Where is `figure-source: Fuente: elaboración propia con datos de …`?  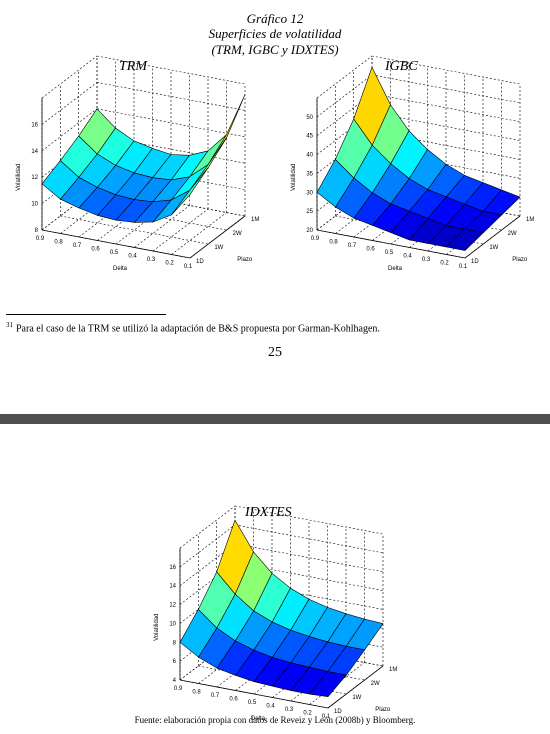
figure-source: Fuente: elaboración propia con datos de … is located at coordinates (275, 720).